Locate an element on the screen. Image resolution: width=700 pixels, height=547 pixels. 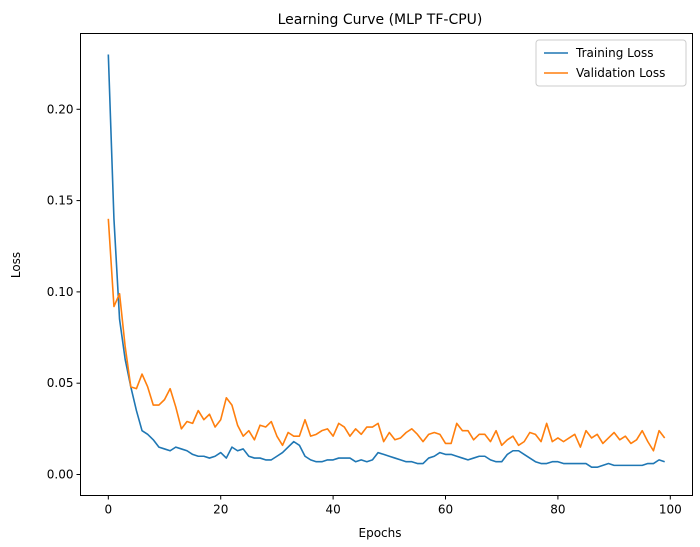
x-tick-label: 40 is located at coordinates (332, 510).